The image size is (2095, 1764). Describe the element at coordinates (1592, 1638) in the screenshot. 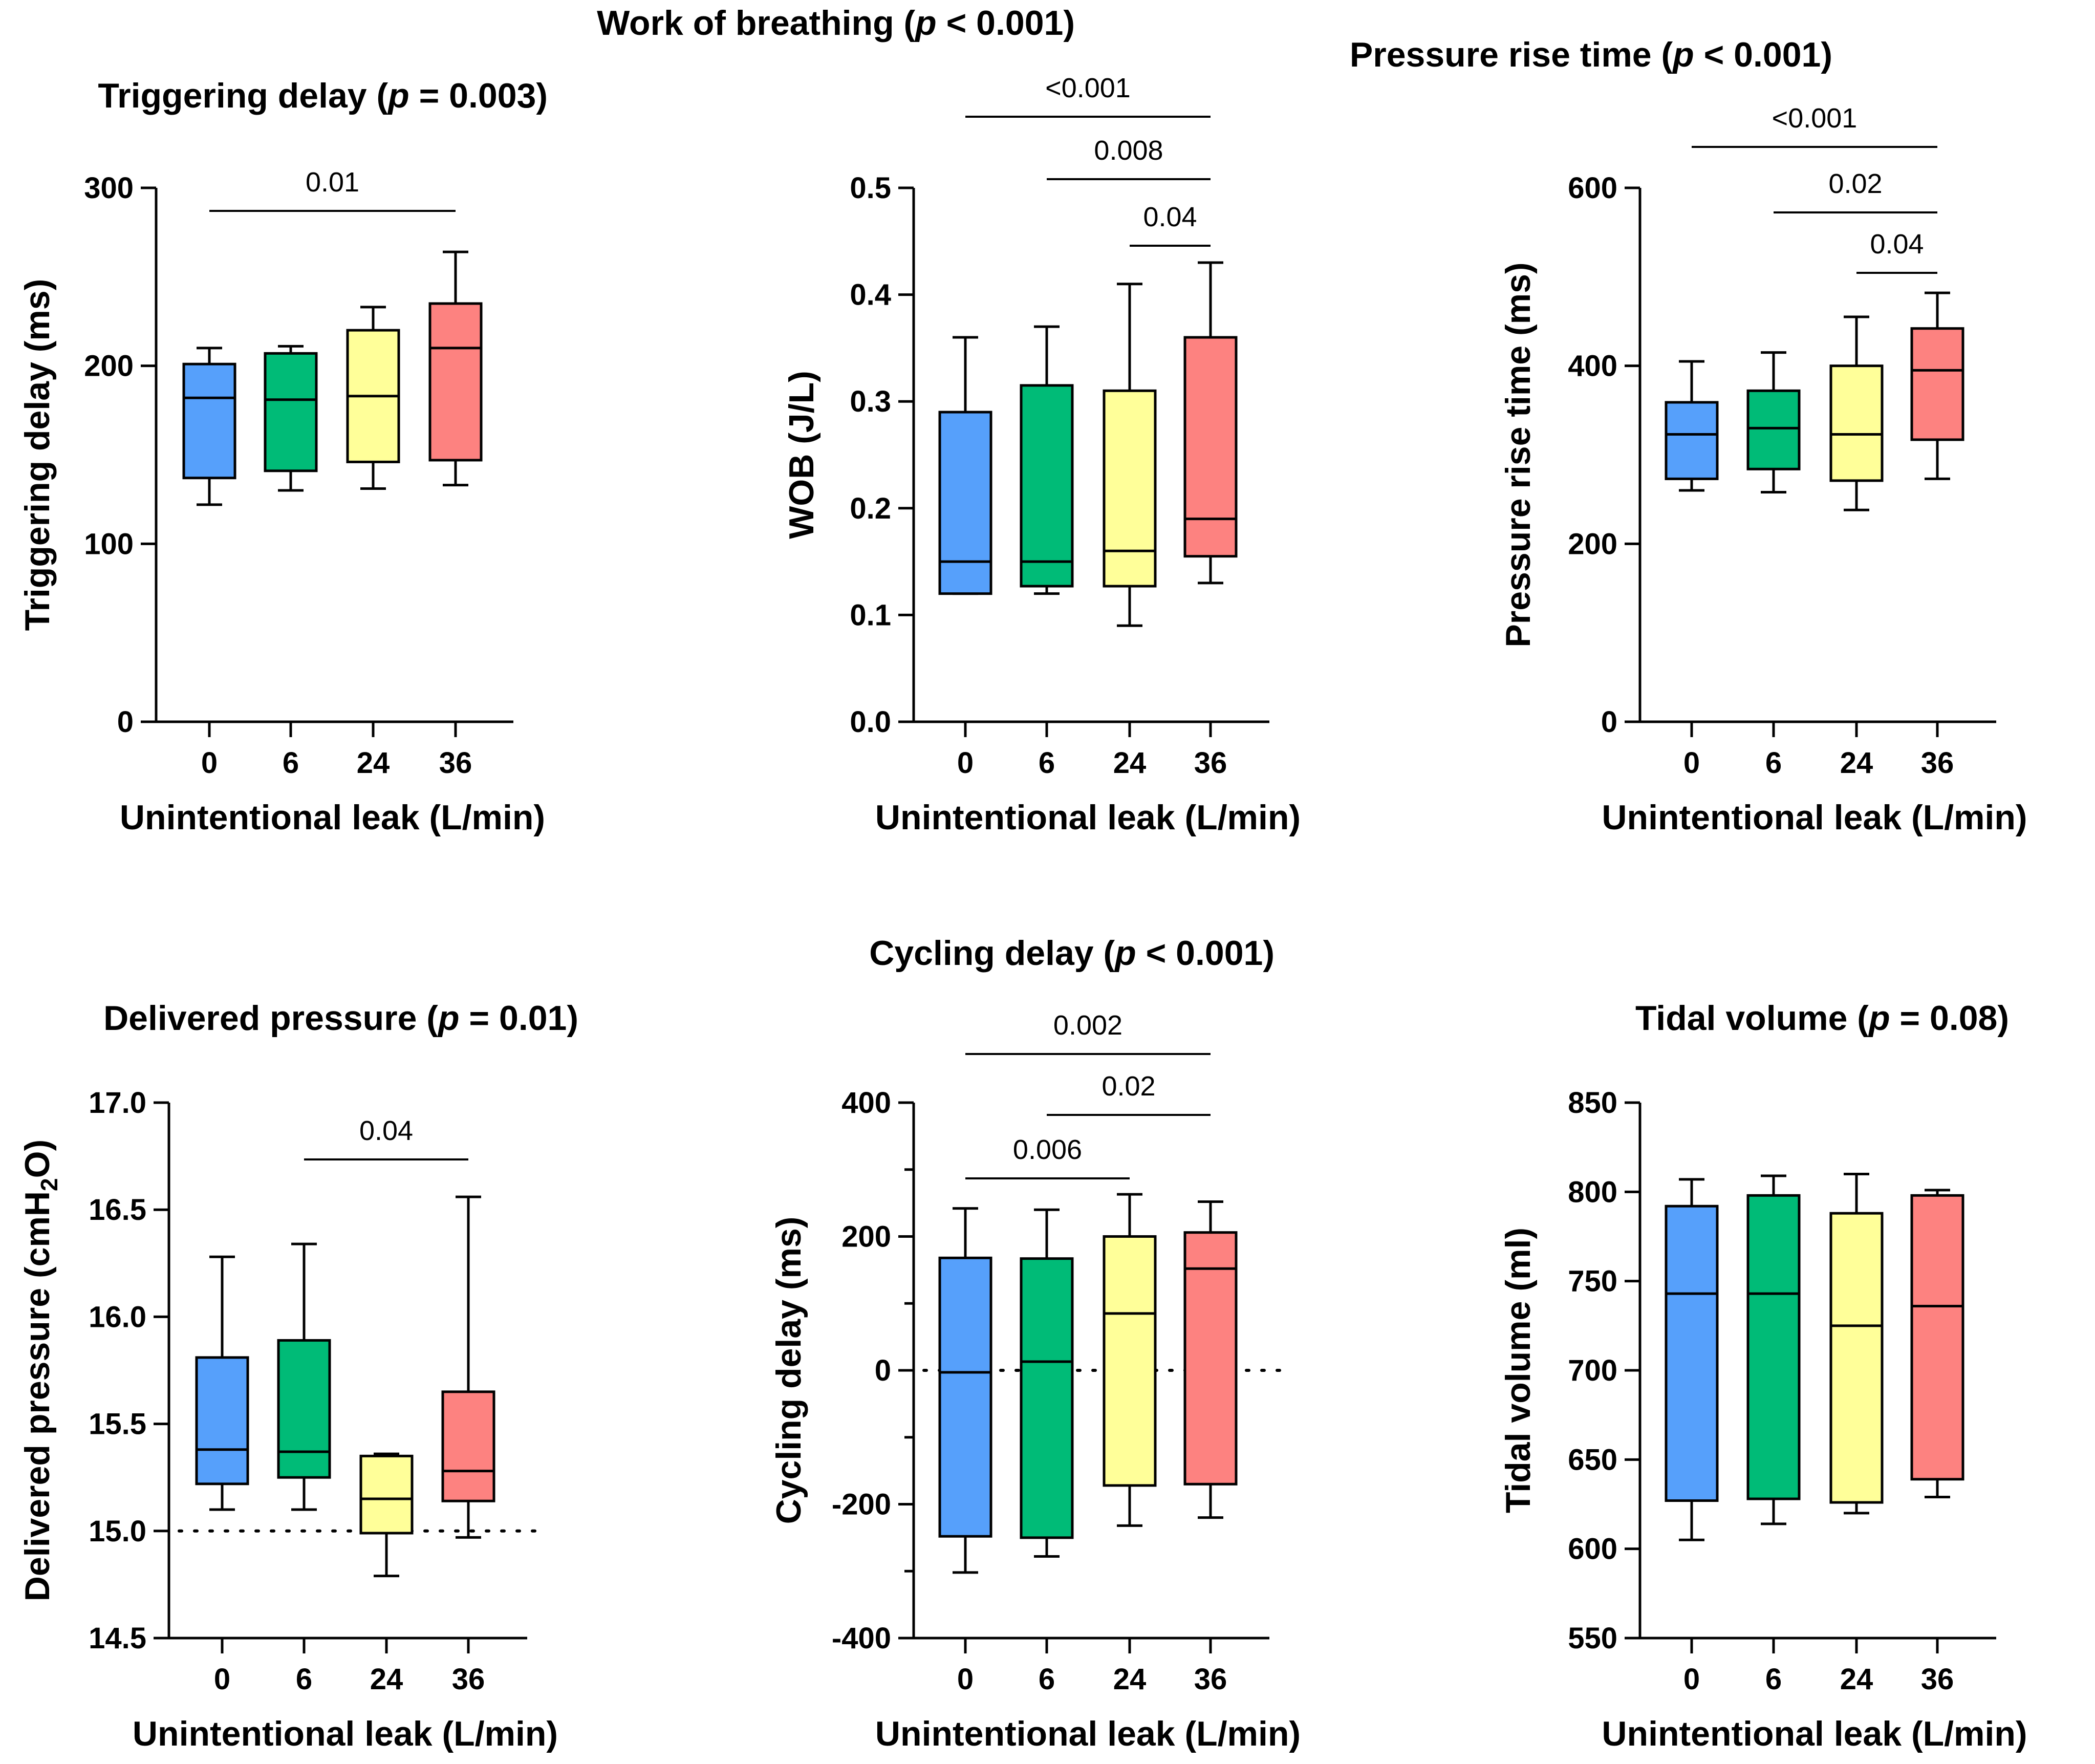

I see `y-tick-label: 550` at that location.